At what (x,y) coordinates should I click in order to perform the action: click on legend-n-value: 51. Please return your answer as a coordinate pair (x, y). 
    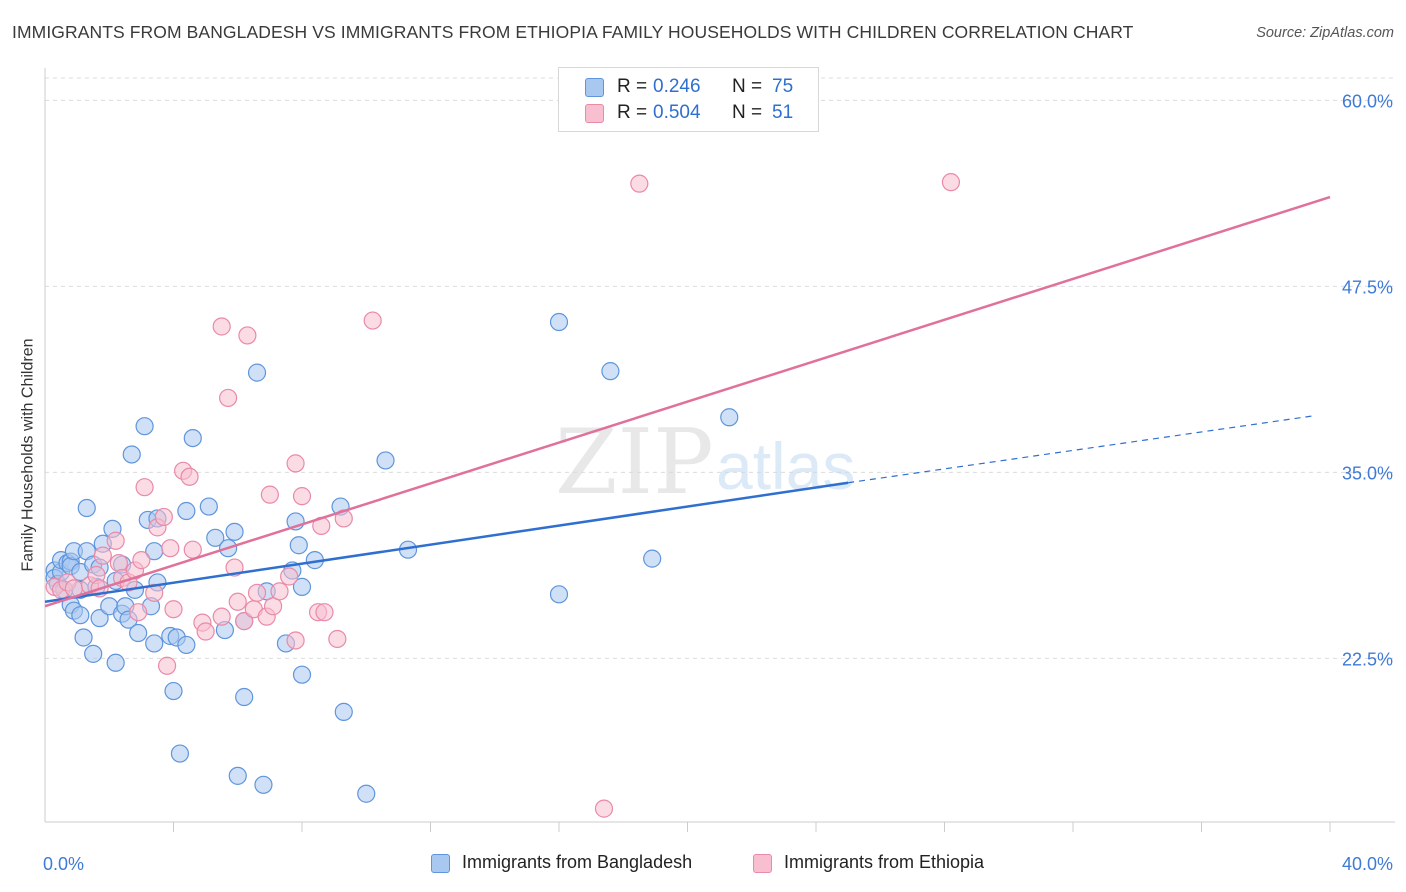
    Looking at the image, I should click on (783, 112).